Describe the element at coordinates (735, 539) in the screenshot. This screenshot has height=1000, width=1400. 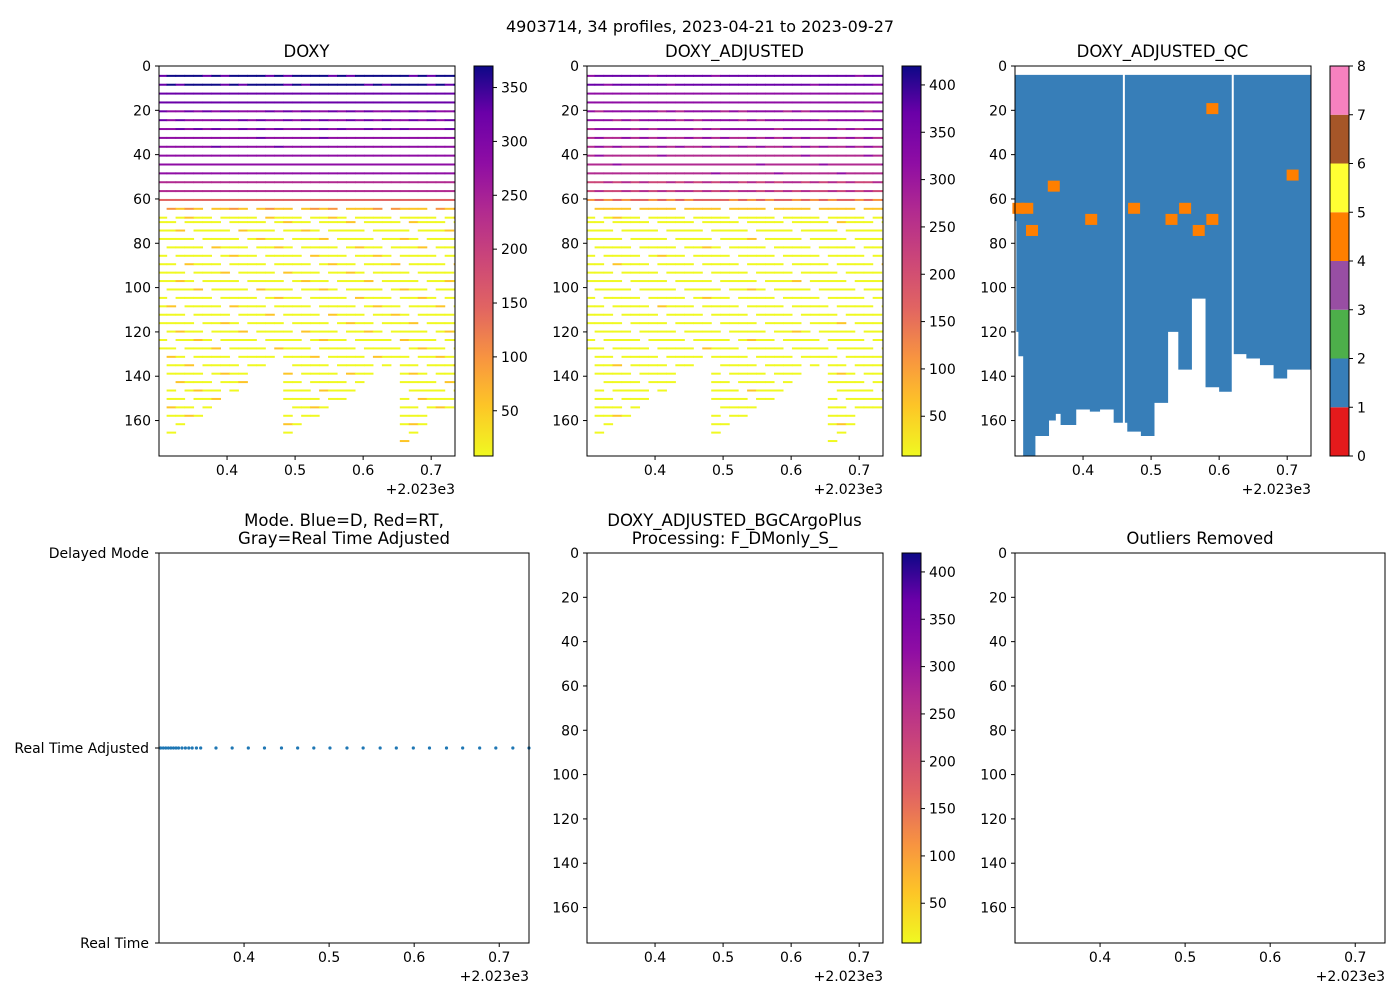
I see `panel-title-line2: Processing: F_DMonly_S_` at that location.